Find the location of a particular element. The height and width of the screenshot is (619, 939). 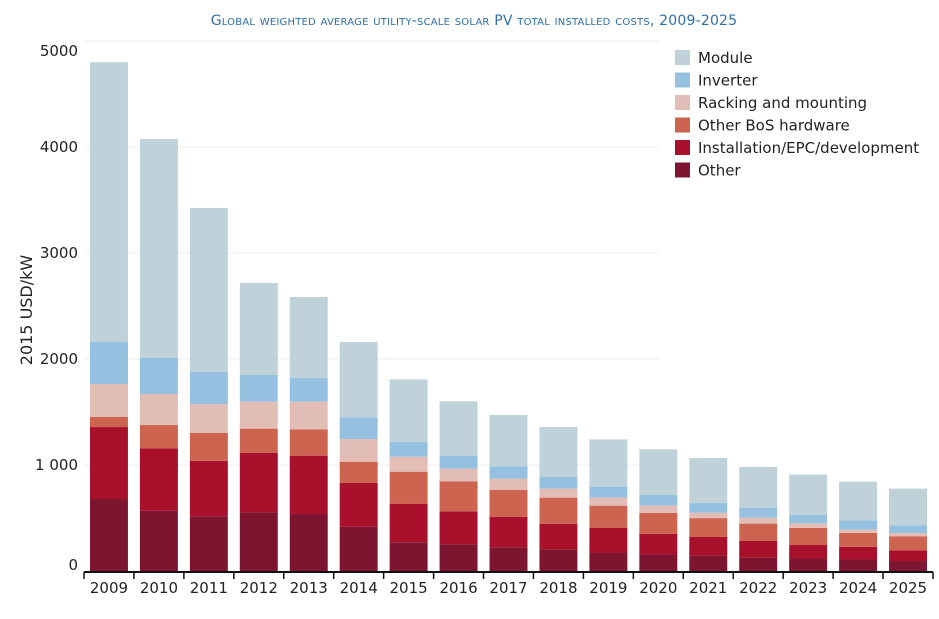

bar-stack-2009 is located at coordinates (108, 316).